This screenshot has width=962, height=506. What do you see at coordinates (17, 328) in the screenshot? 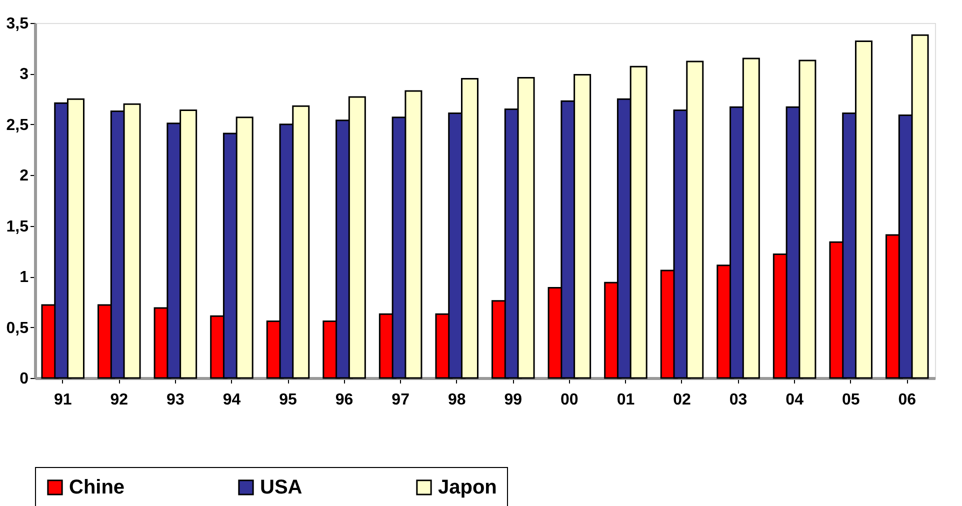
I see `y-tick-label: 0,5` at bounding box center [17, 328].